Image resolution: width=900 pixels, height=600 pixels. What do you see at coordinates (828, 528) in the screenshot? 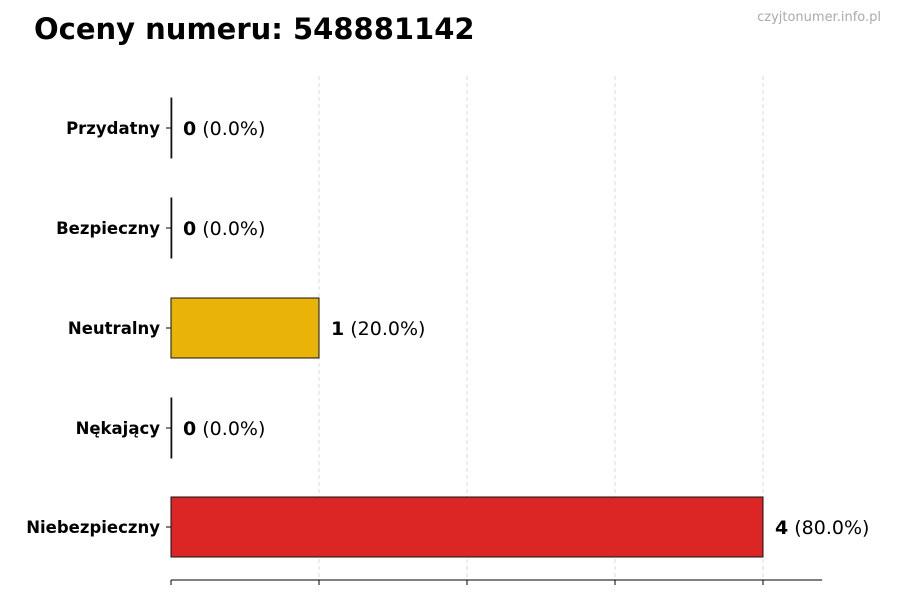
I see `data-label-percent: (80.0%)` at bounding box center [828, 528].